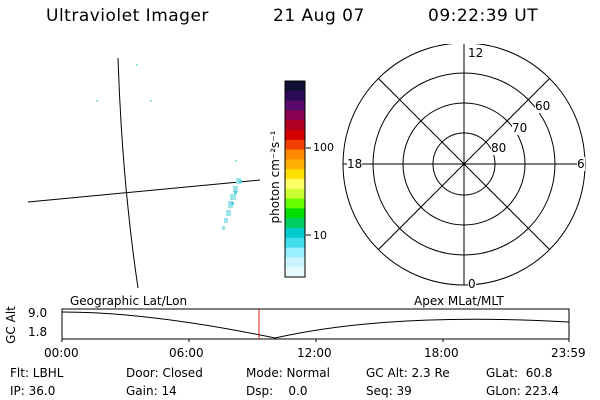 The width and height of the screenshot is (600, 400). Describe the element at coordinates (499, 148) in the screenshot. I see `mlat-label-80: 80` at that location.